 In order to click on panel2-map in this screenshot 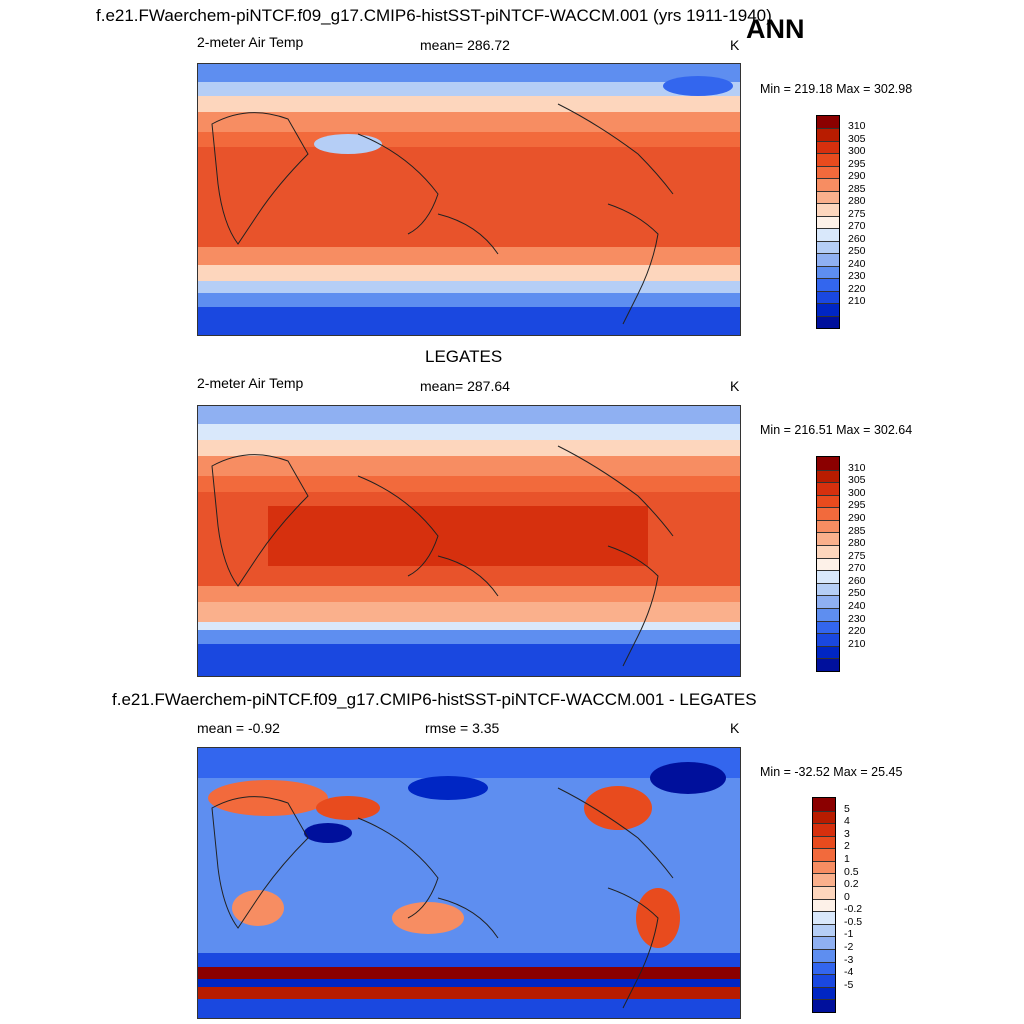, I will do `click(469, 541)`.